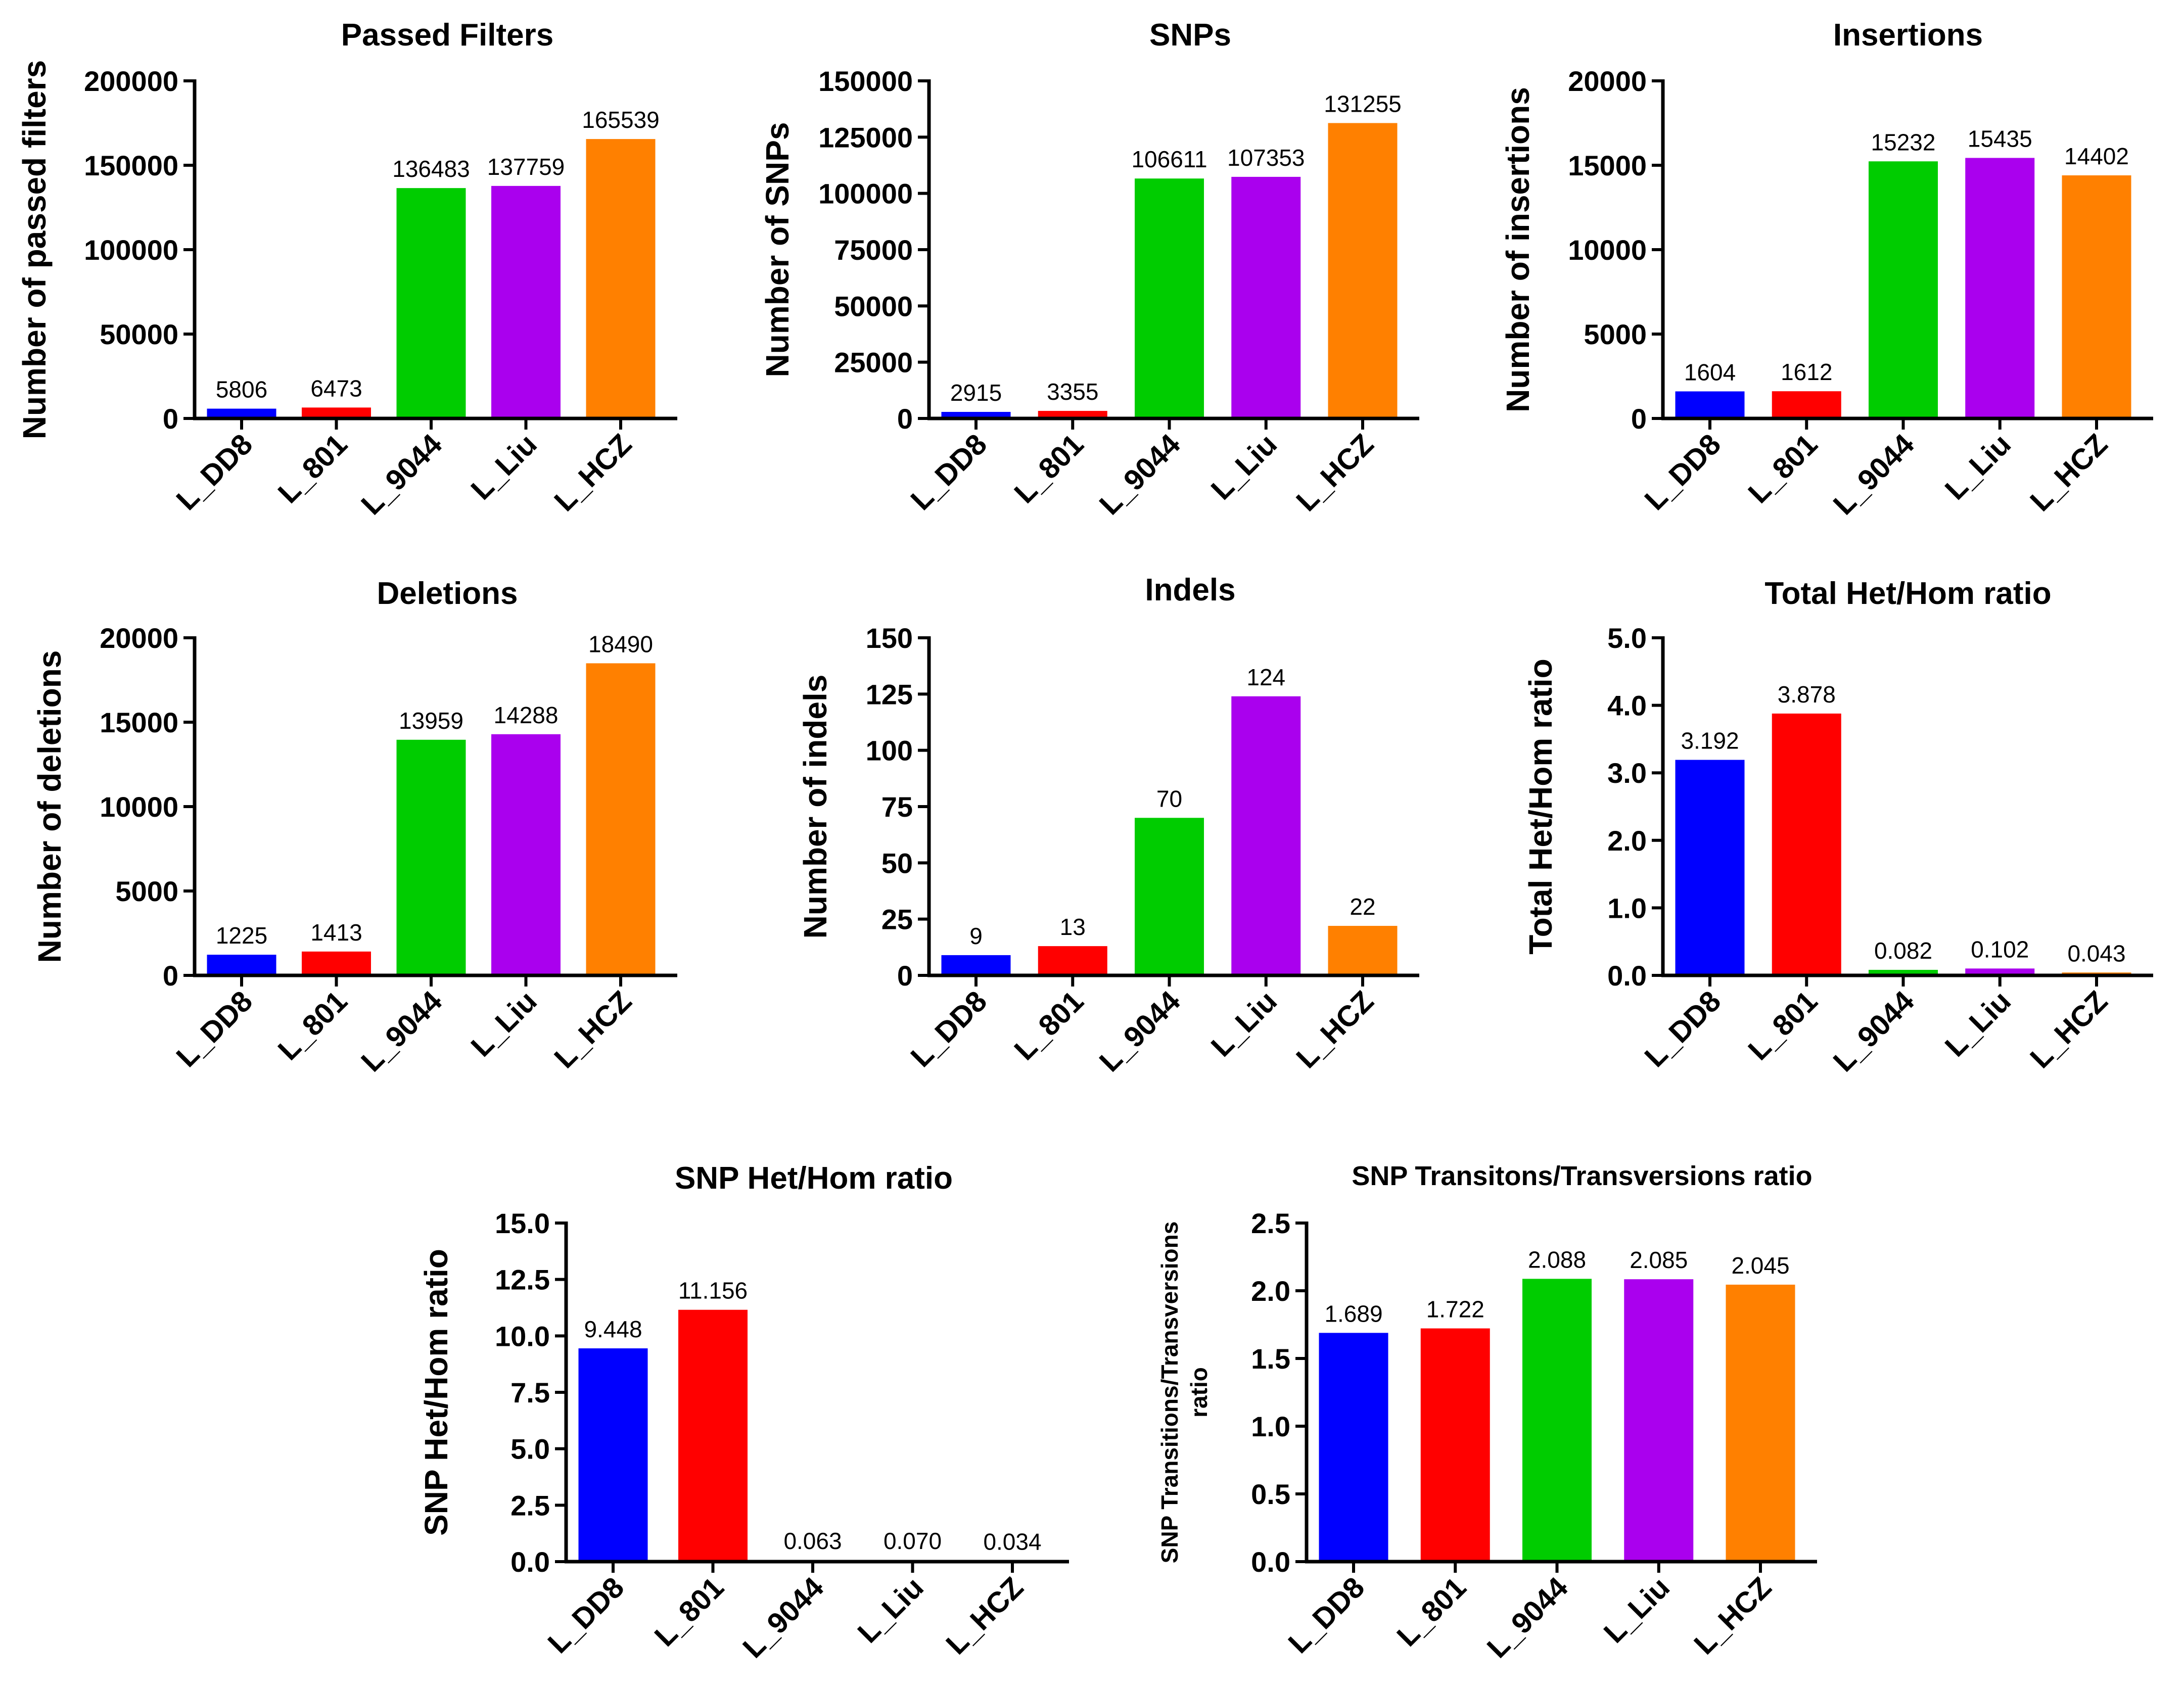 The width and height of the screenshot is (2184, 1690). What do you see at coordinates (436, 1393) in the screenshot?
I see `y-axis-label: SNP Het/Hom ratio` at bounding box center [436, 1393].